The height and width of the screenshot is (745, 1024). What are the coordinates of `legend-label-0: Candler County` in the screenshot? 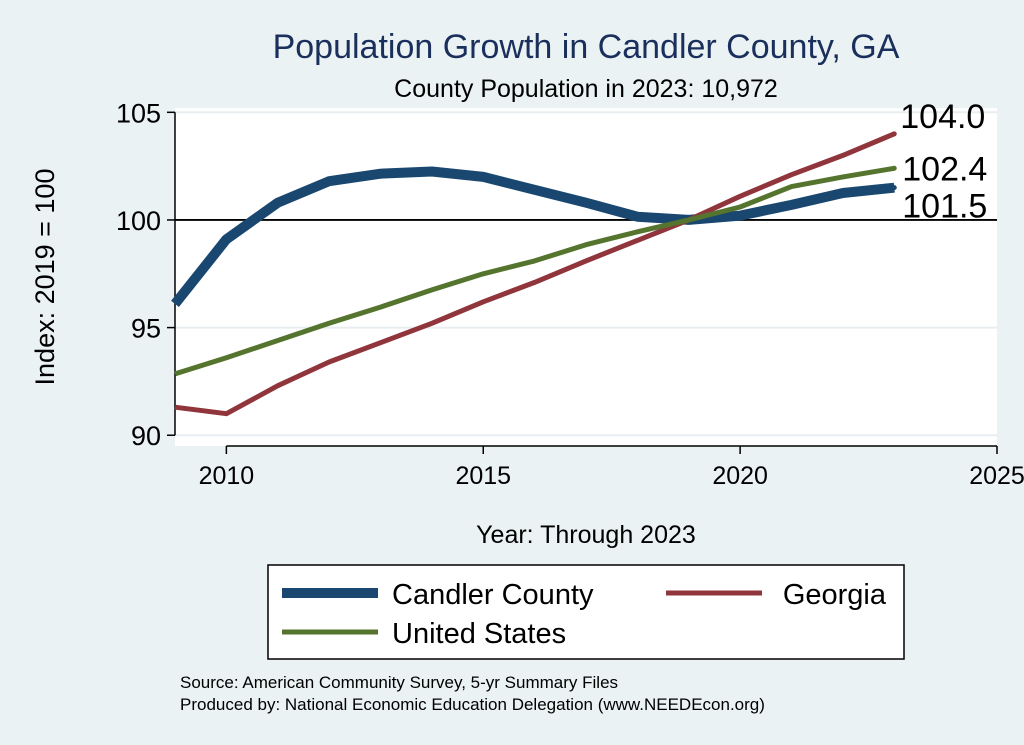 It's located at (493, 595).